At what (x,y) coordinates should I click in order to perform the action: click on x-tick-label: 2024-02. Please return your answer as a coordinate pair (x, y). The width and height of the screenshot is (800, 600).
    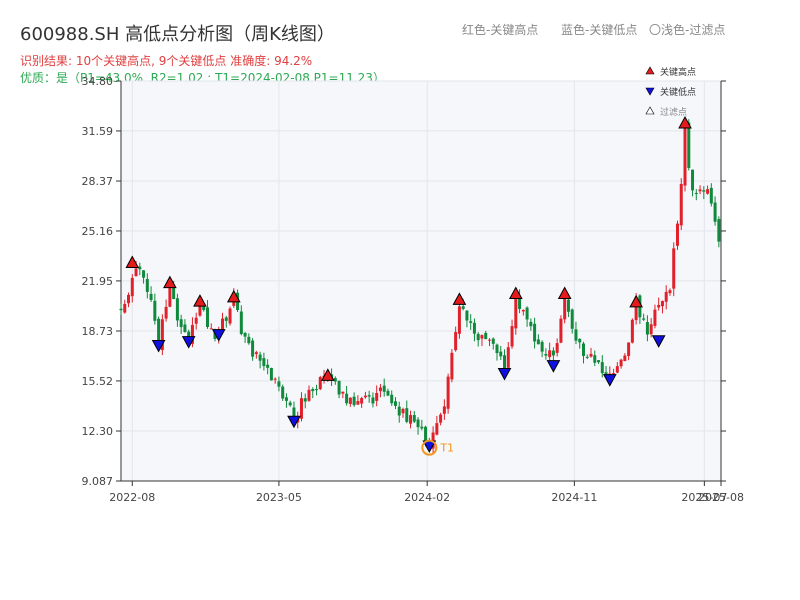
    Looking at the image, I should click on (427, 497).